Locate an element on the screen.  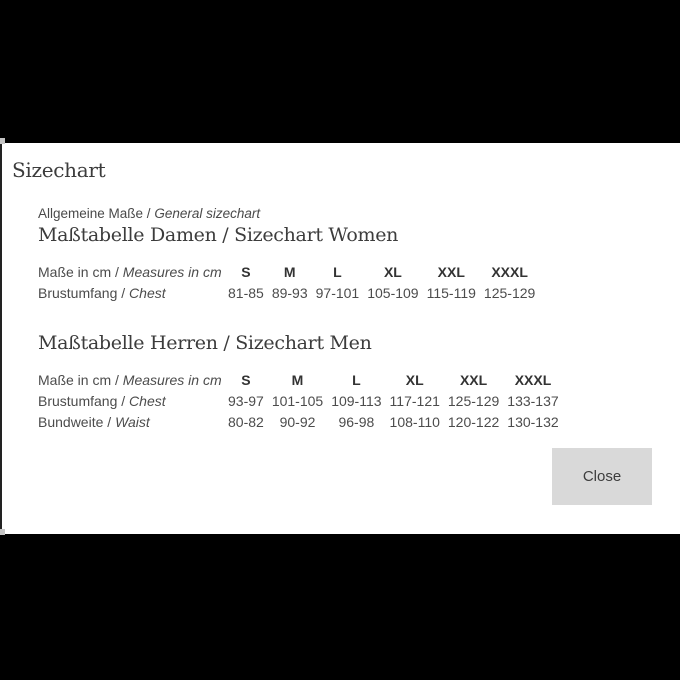
women-section-heading: Maßtabelle Damen / Sizechart Women is located at coordinates (218, 235).